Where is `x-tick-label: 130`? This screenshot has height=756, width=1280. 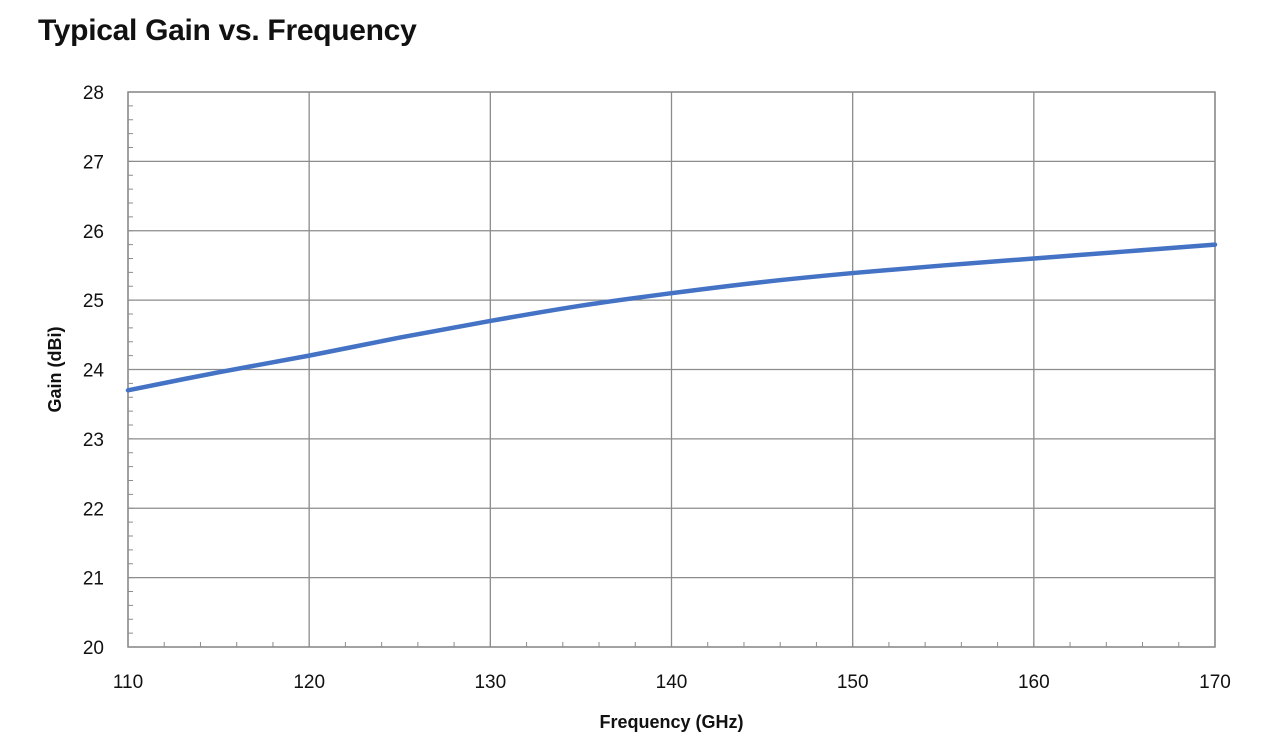 x-tick-label: 130 is located at coordinates (490, 682).